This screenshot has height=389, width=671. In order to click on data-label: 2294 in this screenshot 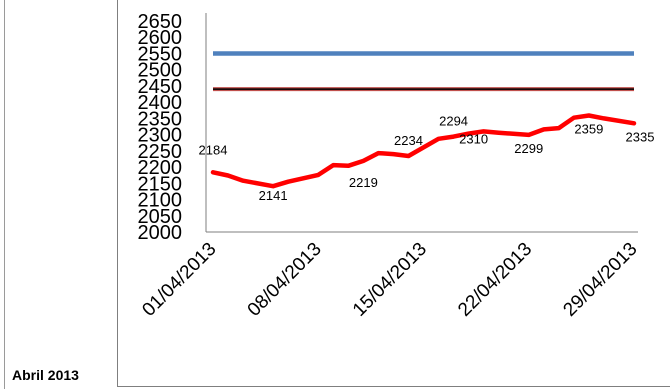, I will do `click(453, 121)`.